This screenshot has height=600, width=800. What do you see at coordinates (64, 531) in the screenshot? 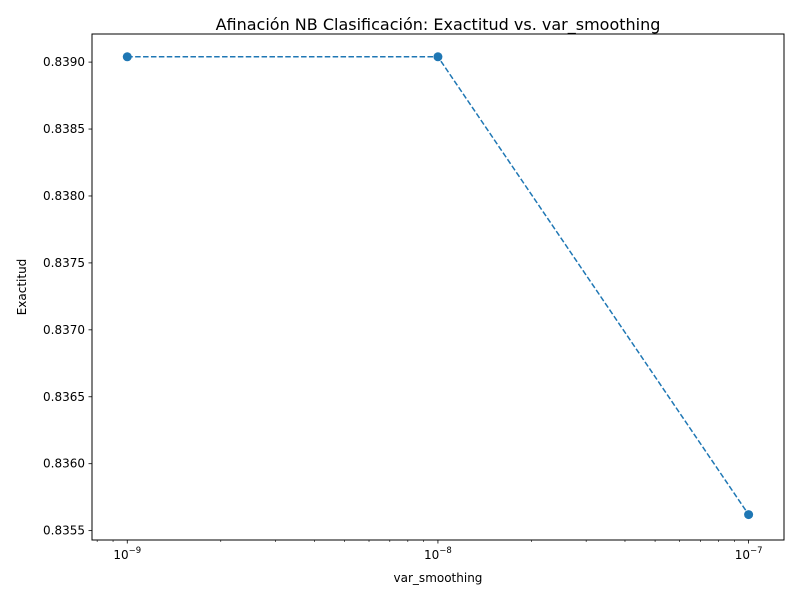
I see `y-tick-label: 0.8355` at bounding box center [64, 531].